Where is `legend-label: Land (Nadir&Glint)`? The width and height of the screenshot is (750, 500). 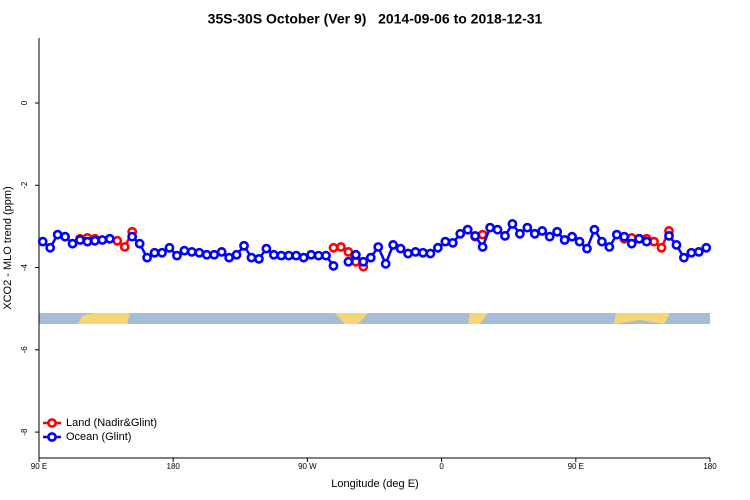 legend-label: Land (Nadir&Glint) is located at coordinates (111, 423).